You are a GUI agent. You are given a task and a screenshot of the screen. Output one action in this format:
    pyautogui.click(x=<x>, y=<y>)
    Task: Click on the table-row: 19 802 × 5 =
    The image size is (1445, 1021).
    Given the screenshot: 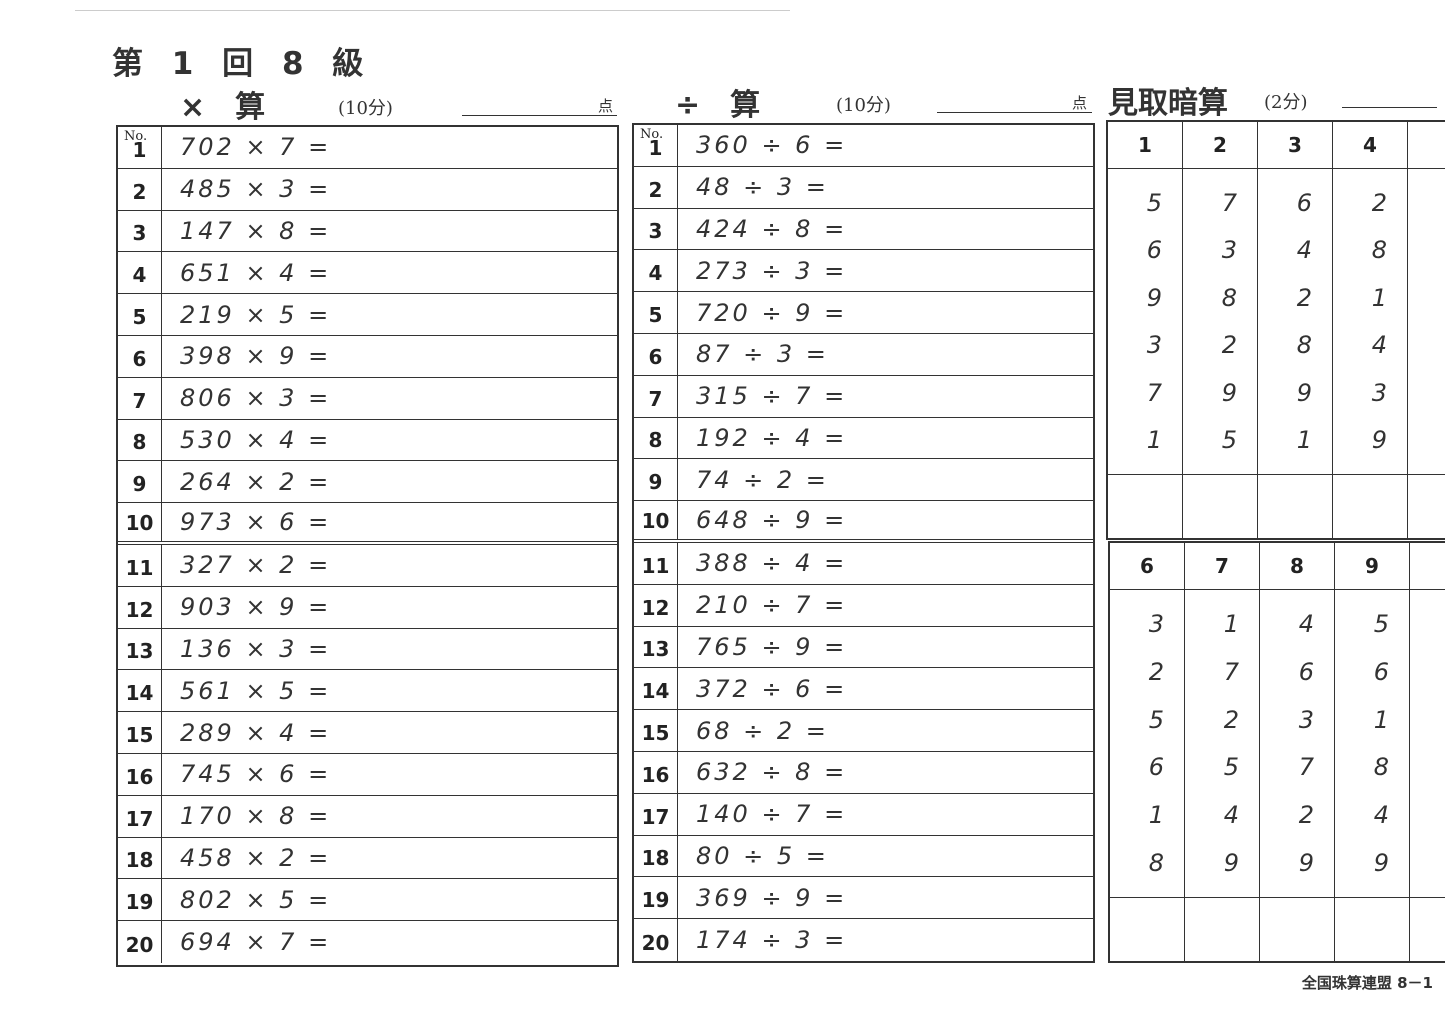 What is the action you would take?
    pyautogui.click(x=367, y=900)
    